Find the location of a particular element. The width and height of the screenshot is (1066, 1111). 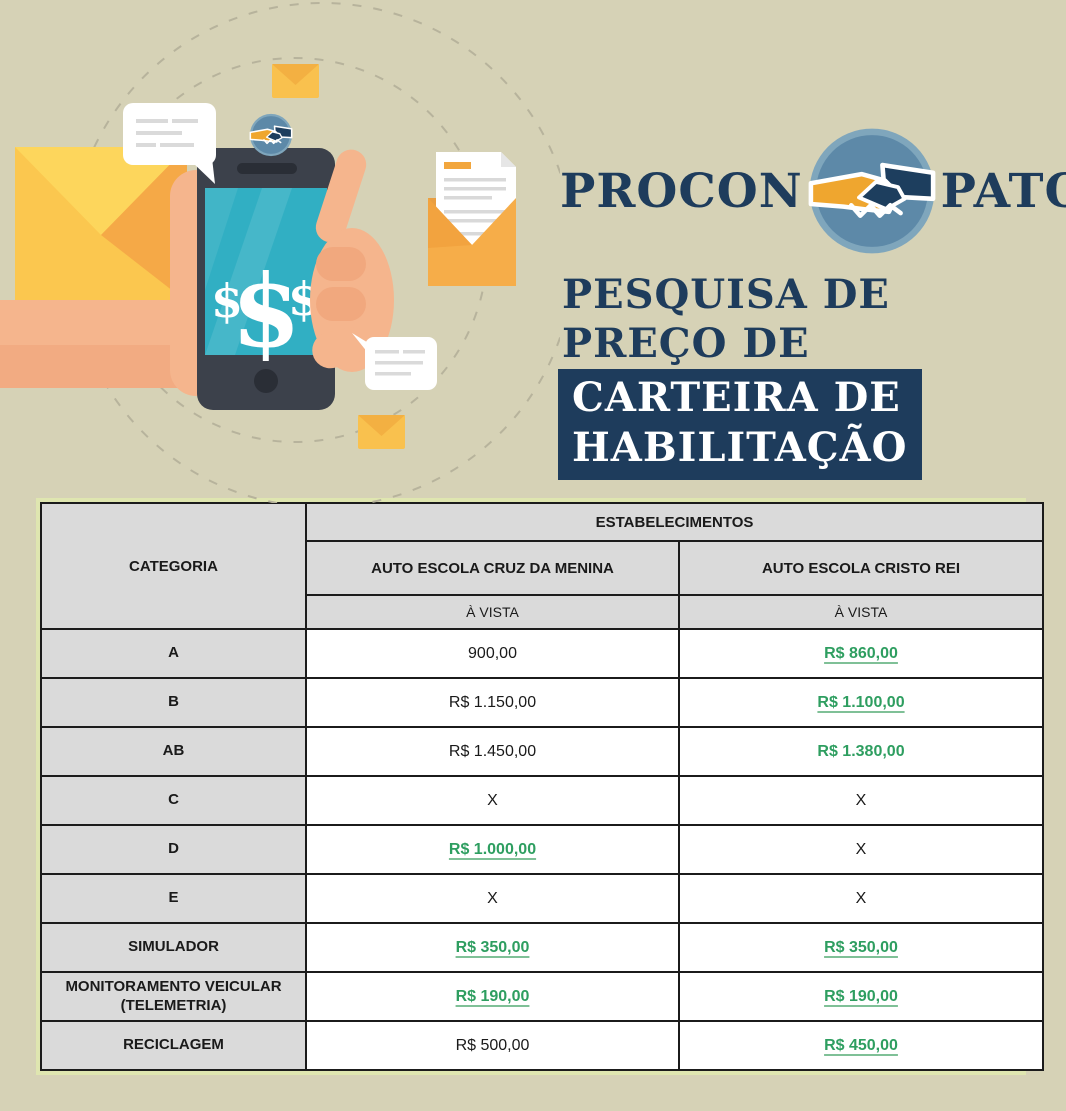

price-value: R$ 450,00 is located at coordinates (861, 1045).